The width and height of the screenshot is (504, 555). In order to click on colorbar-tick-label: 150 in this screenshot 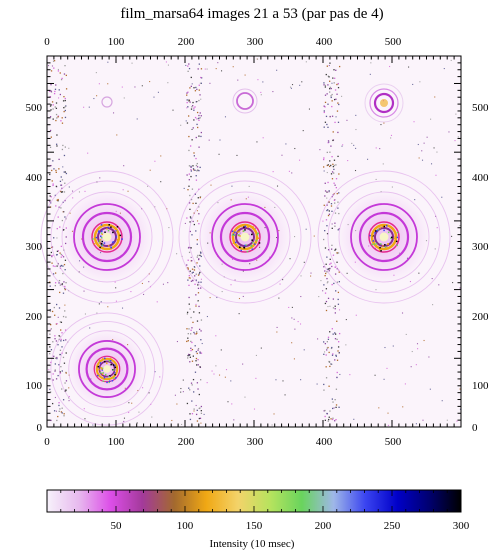, I will do `click(254, 526)`.